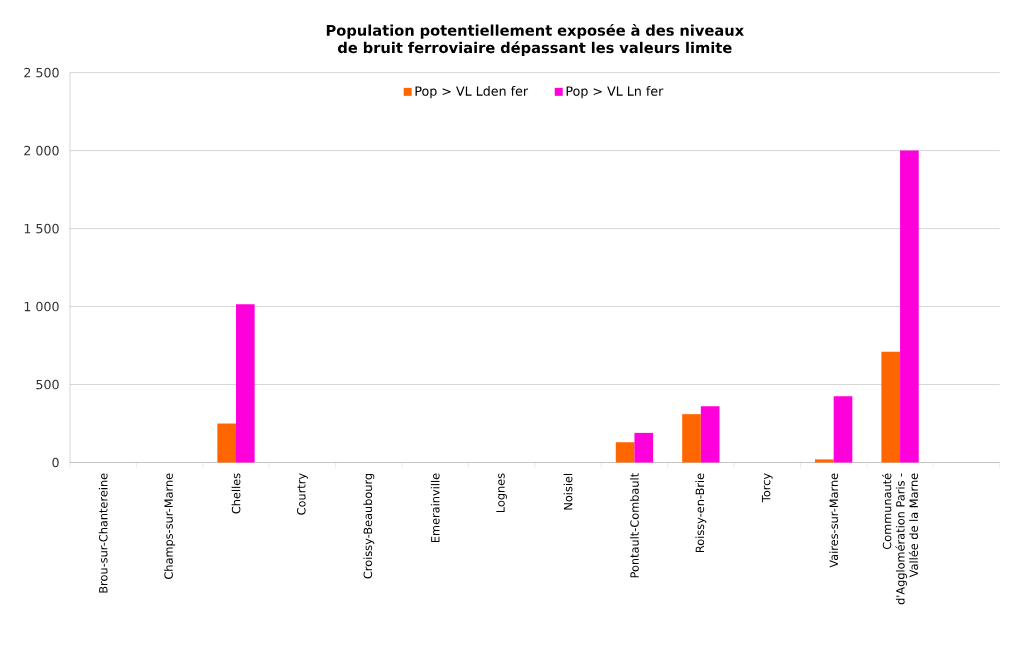 Image resolution: width=1013 pixels, height=670 pixels. What do you see at coordinates (501, 492) in the screenshot?
I see `x-tick-label: Lognes` at bounding box center [501, 492].